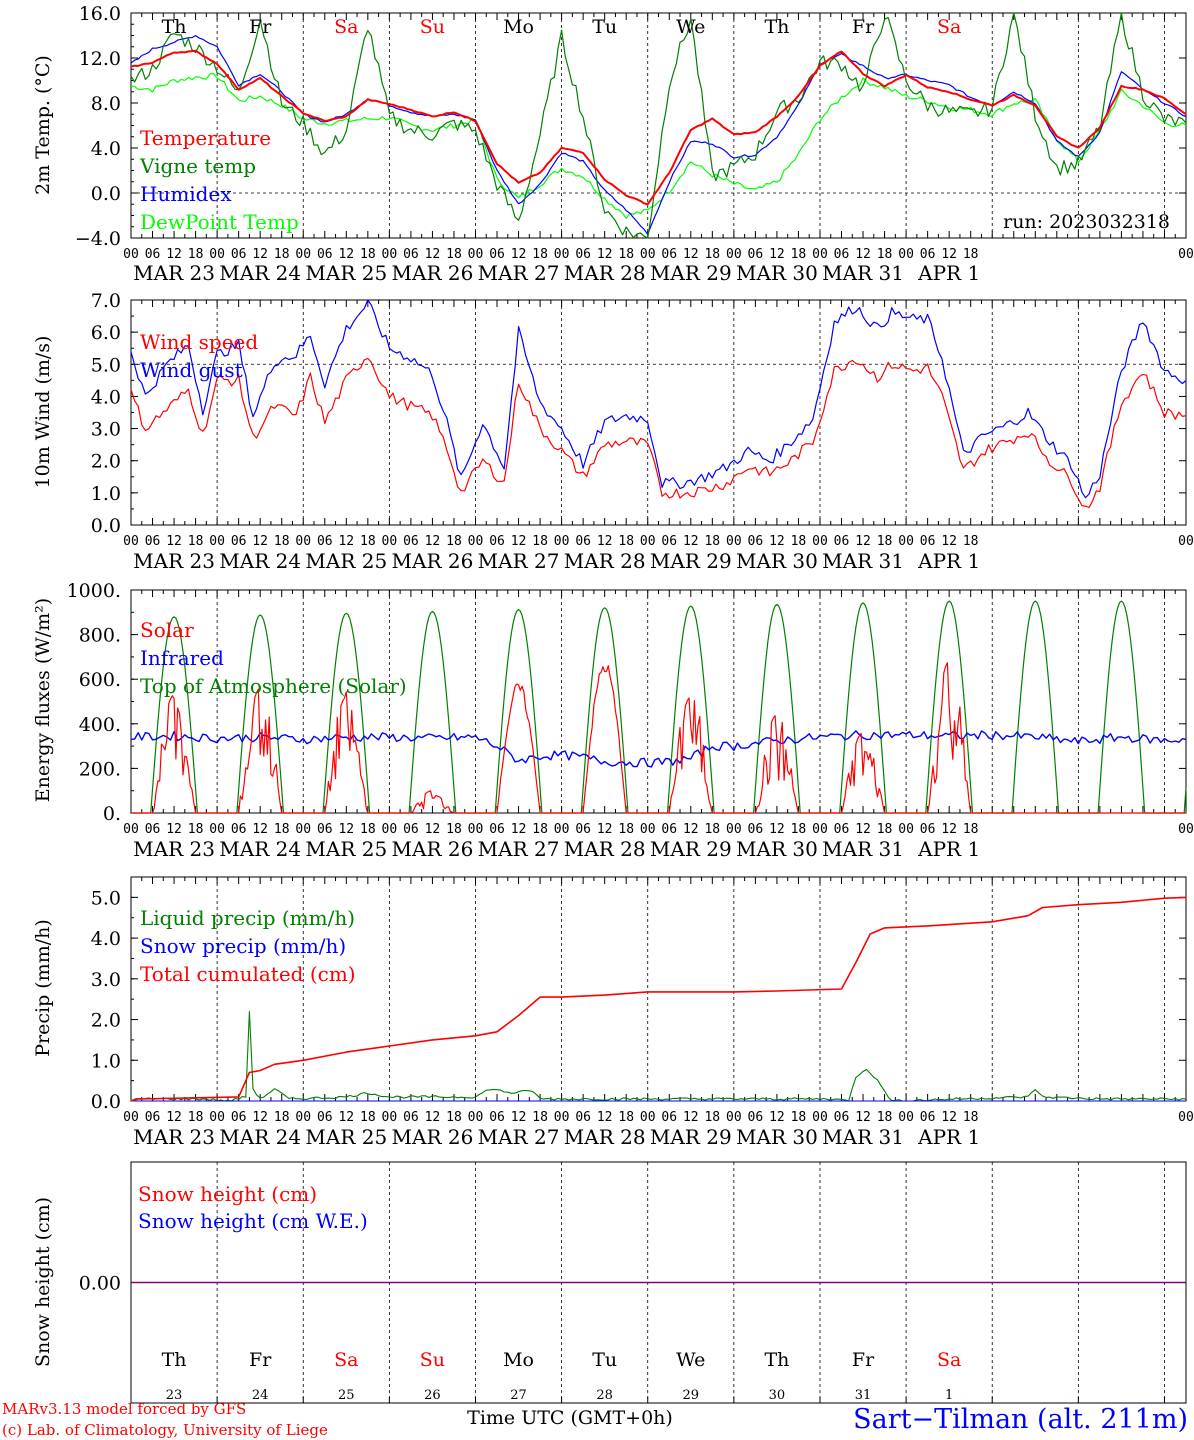 This screenshot has width=1194, height=1440. What do you see at coordinates (253, 1221) in the screenshot?
I see `legend-entry: Snow height (cm W.E.)` at bounding box center [253, 1221].